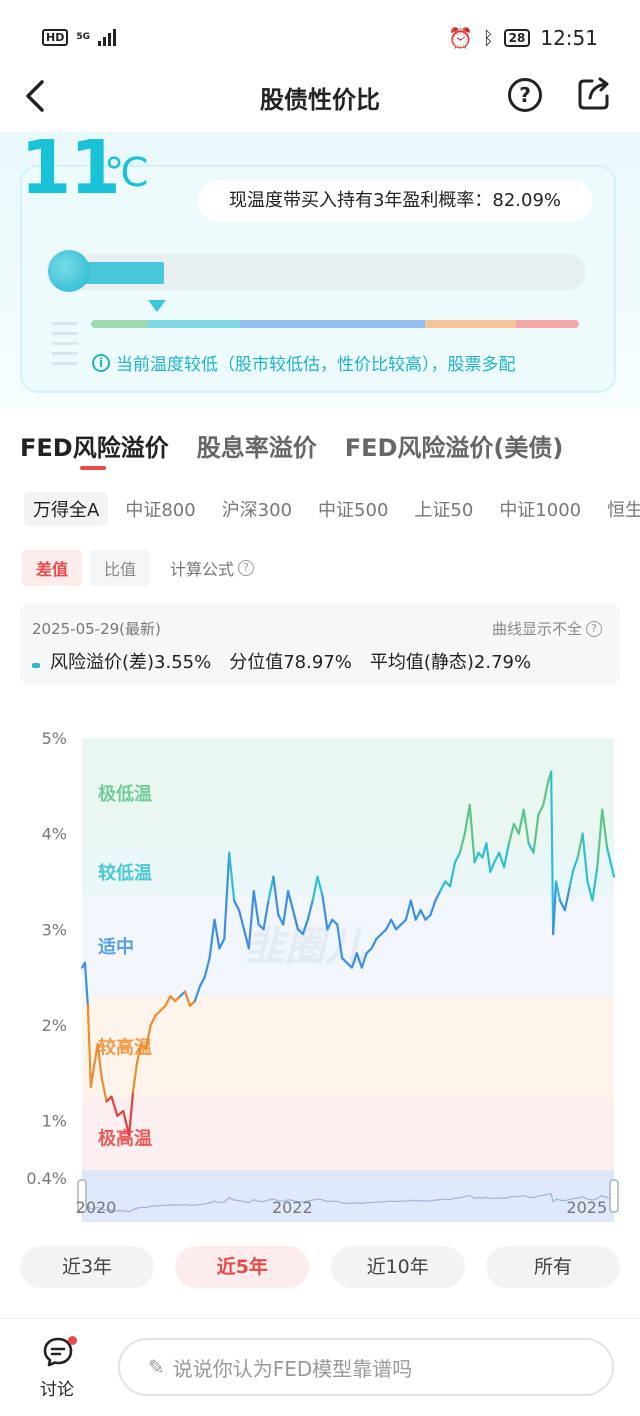  What do you see at coordinates (353, 510) in the screenshot?
I see `index-csi500: 中证500` at bounding box center [353, 510].